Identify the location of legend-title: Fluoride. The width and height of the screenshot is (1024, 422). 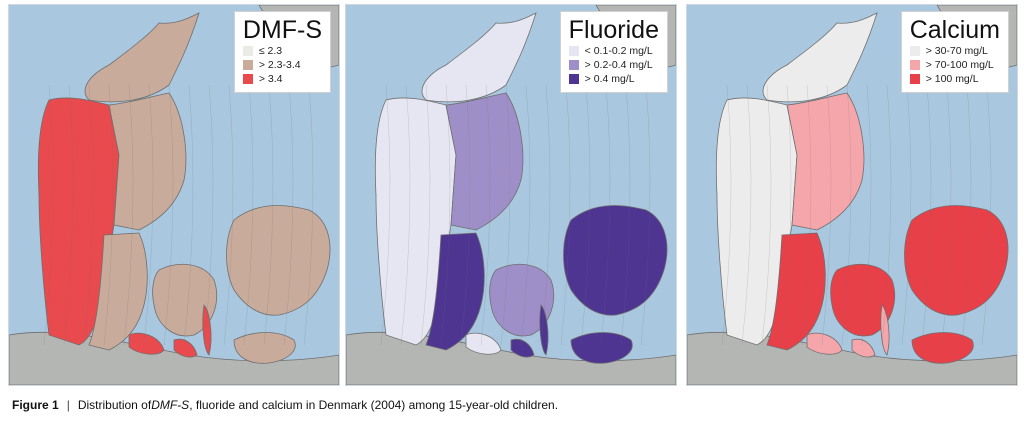
(613, 30).